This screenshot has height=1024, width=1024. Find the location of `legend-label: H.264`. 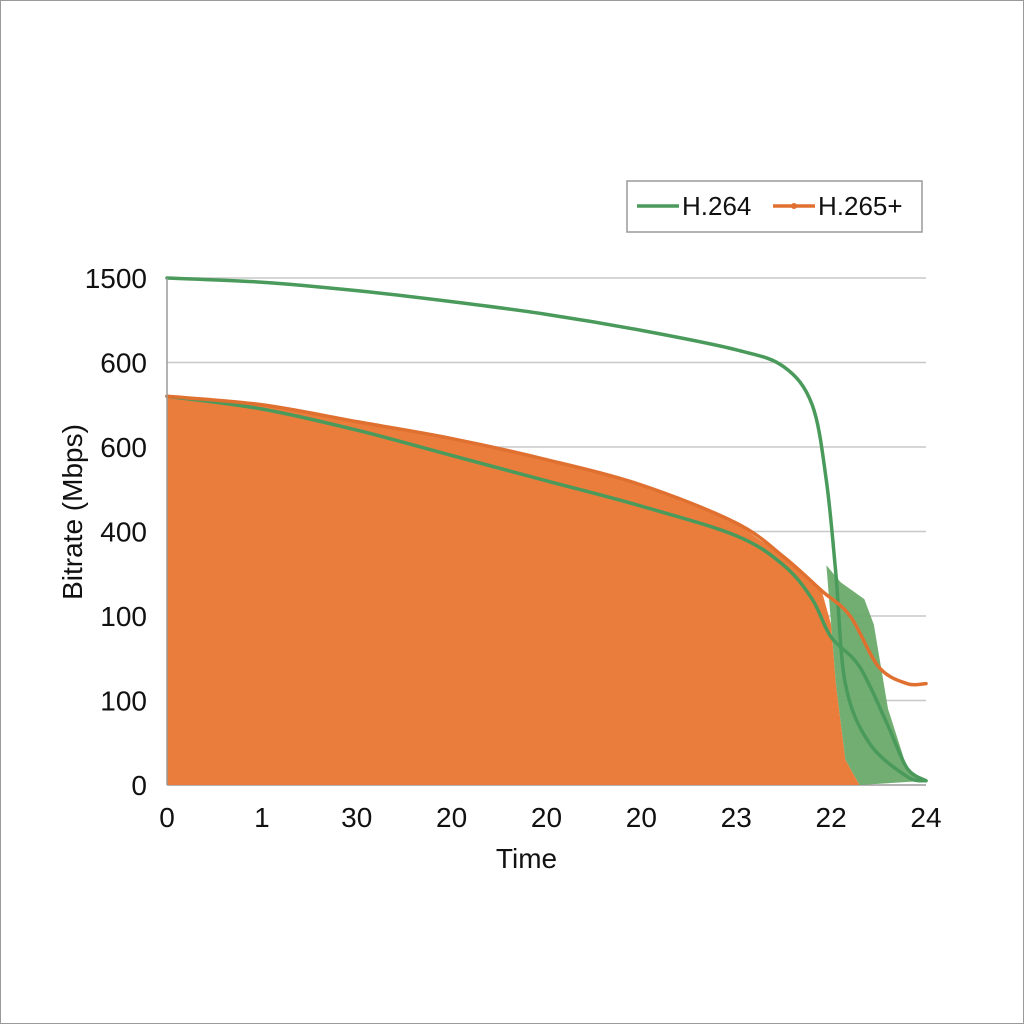

legend-label: H.264 is located at coordinates (716, 206).